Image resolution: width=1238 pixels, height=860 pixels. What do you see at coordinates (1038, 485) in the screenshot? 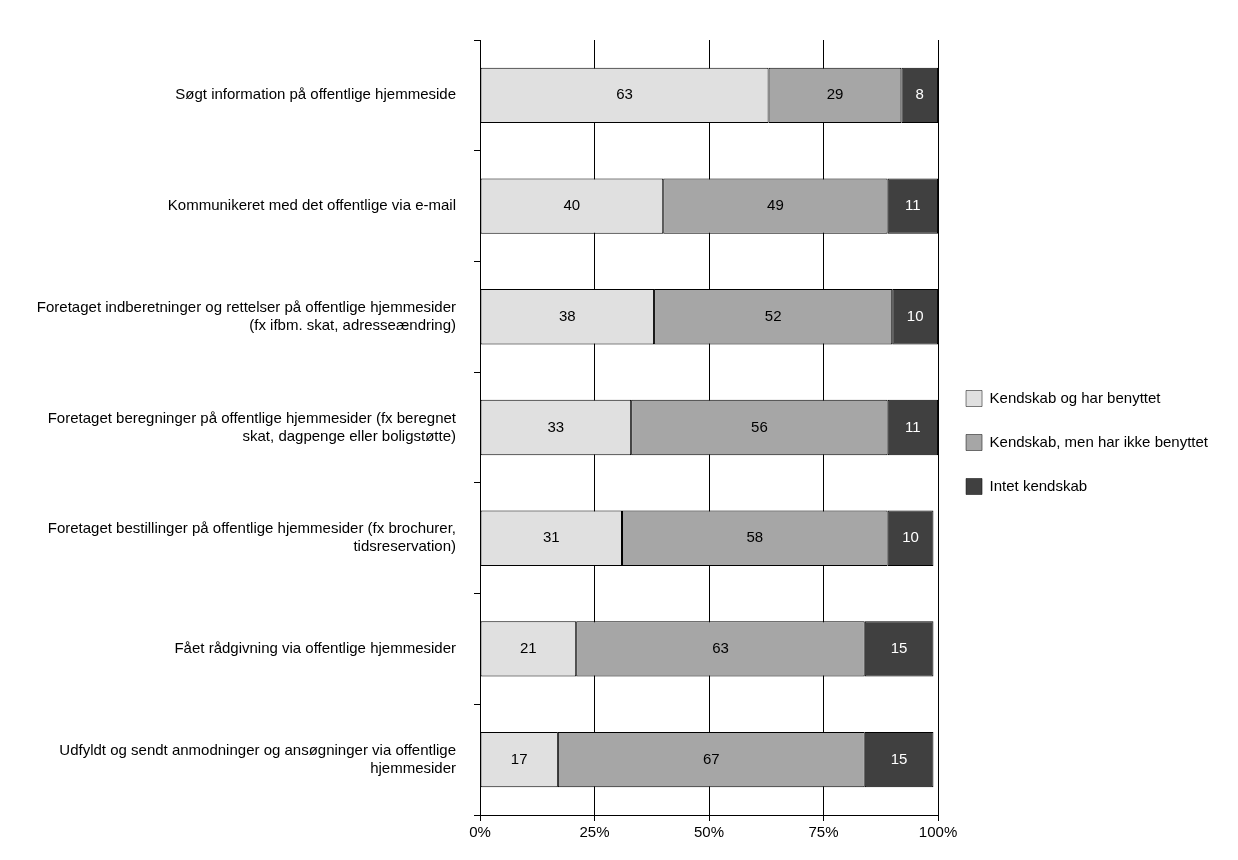
I see `legend-label: Intet kendskab` at bounding box center [1038, 485].